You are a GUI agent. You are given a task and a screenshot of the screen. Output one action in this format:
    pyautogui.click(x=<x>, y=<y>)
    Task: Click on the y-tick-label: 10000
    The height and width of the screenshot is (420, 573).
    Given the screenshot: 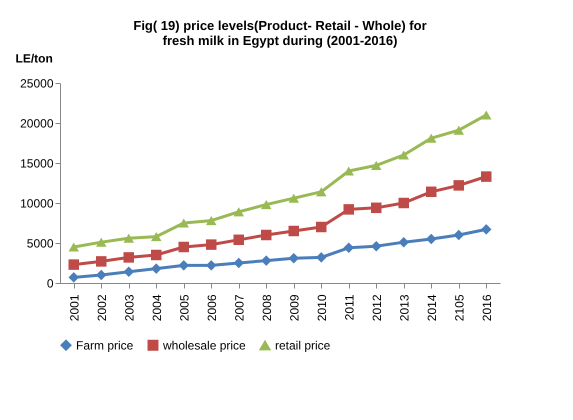 What is the action you would take?
    pyautogui.click(x=37, y=203)
    